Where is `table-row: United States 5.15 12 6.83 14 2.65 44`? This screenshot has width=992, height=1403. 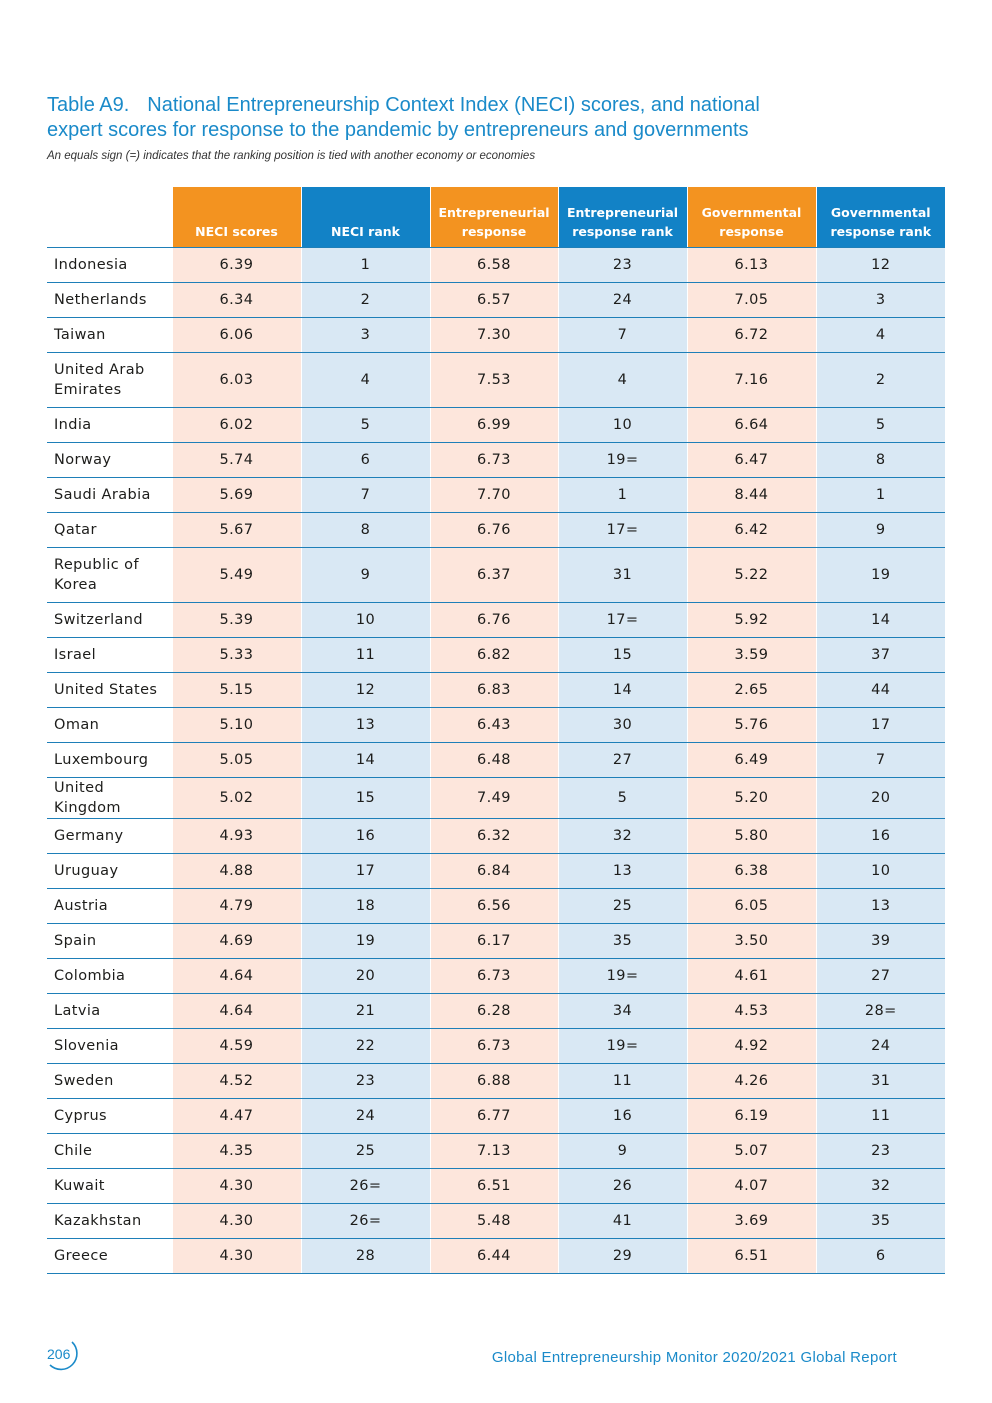
table-row: United States 5.15 12 6.83 14 2.65 44 is located at coordinates (496, 690).